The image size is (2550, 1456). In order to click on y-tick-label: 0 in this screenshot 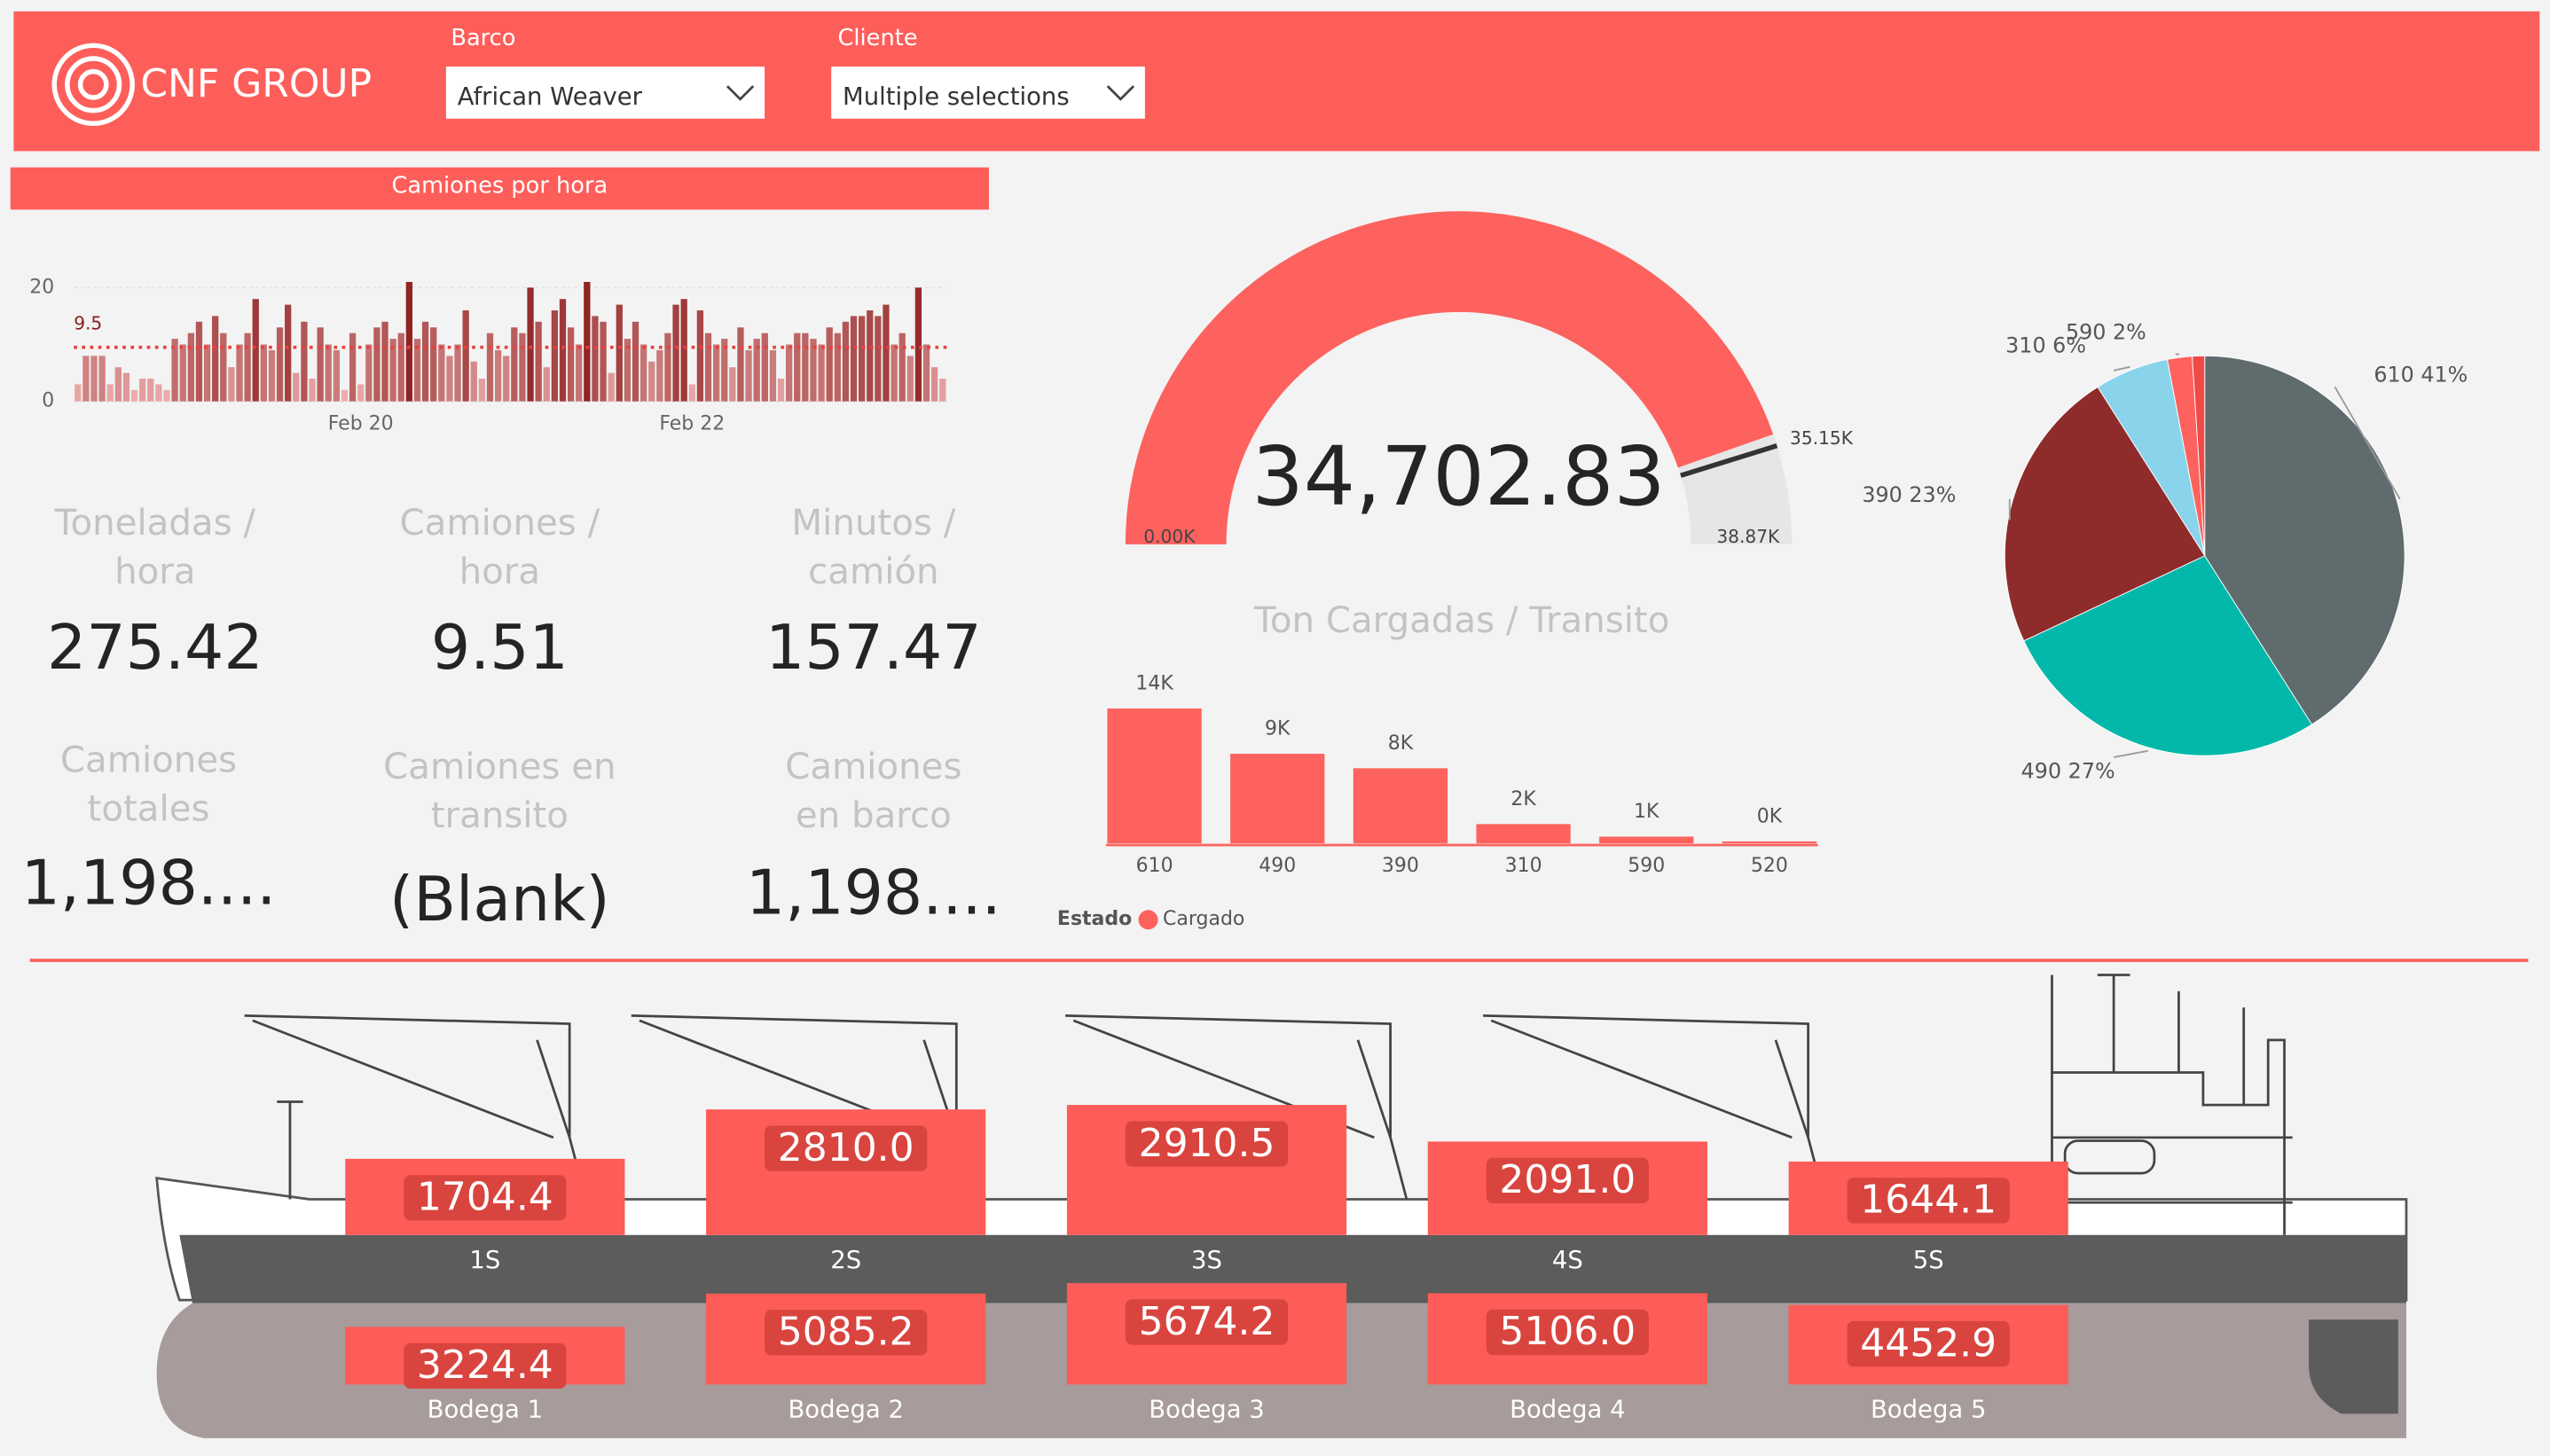, I will do `click(48, 401)`.